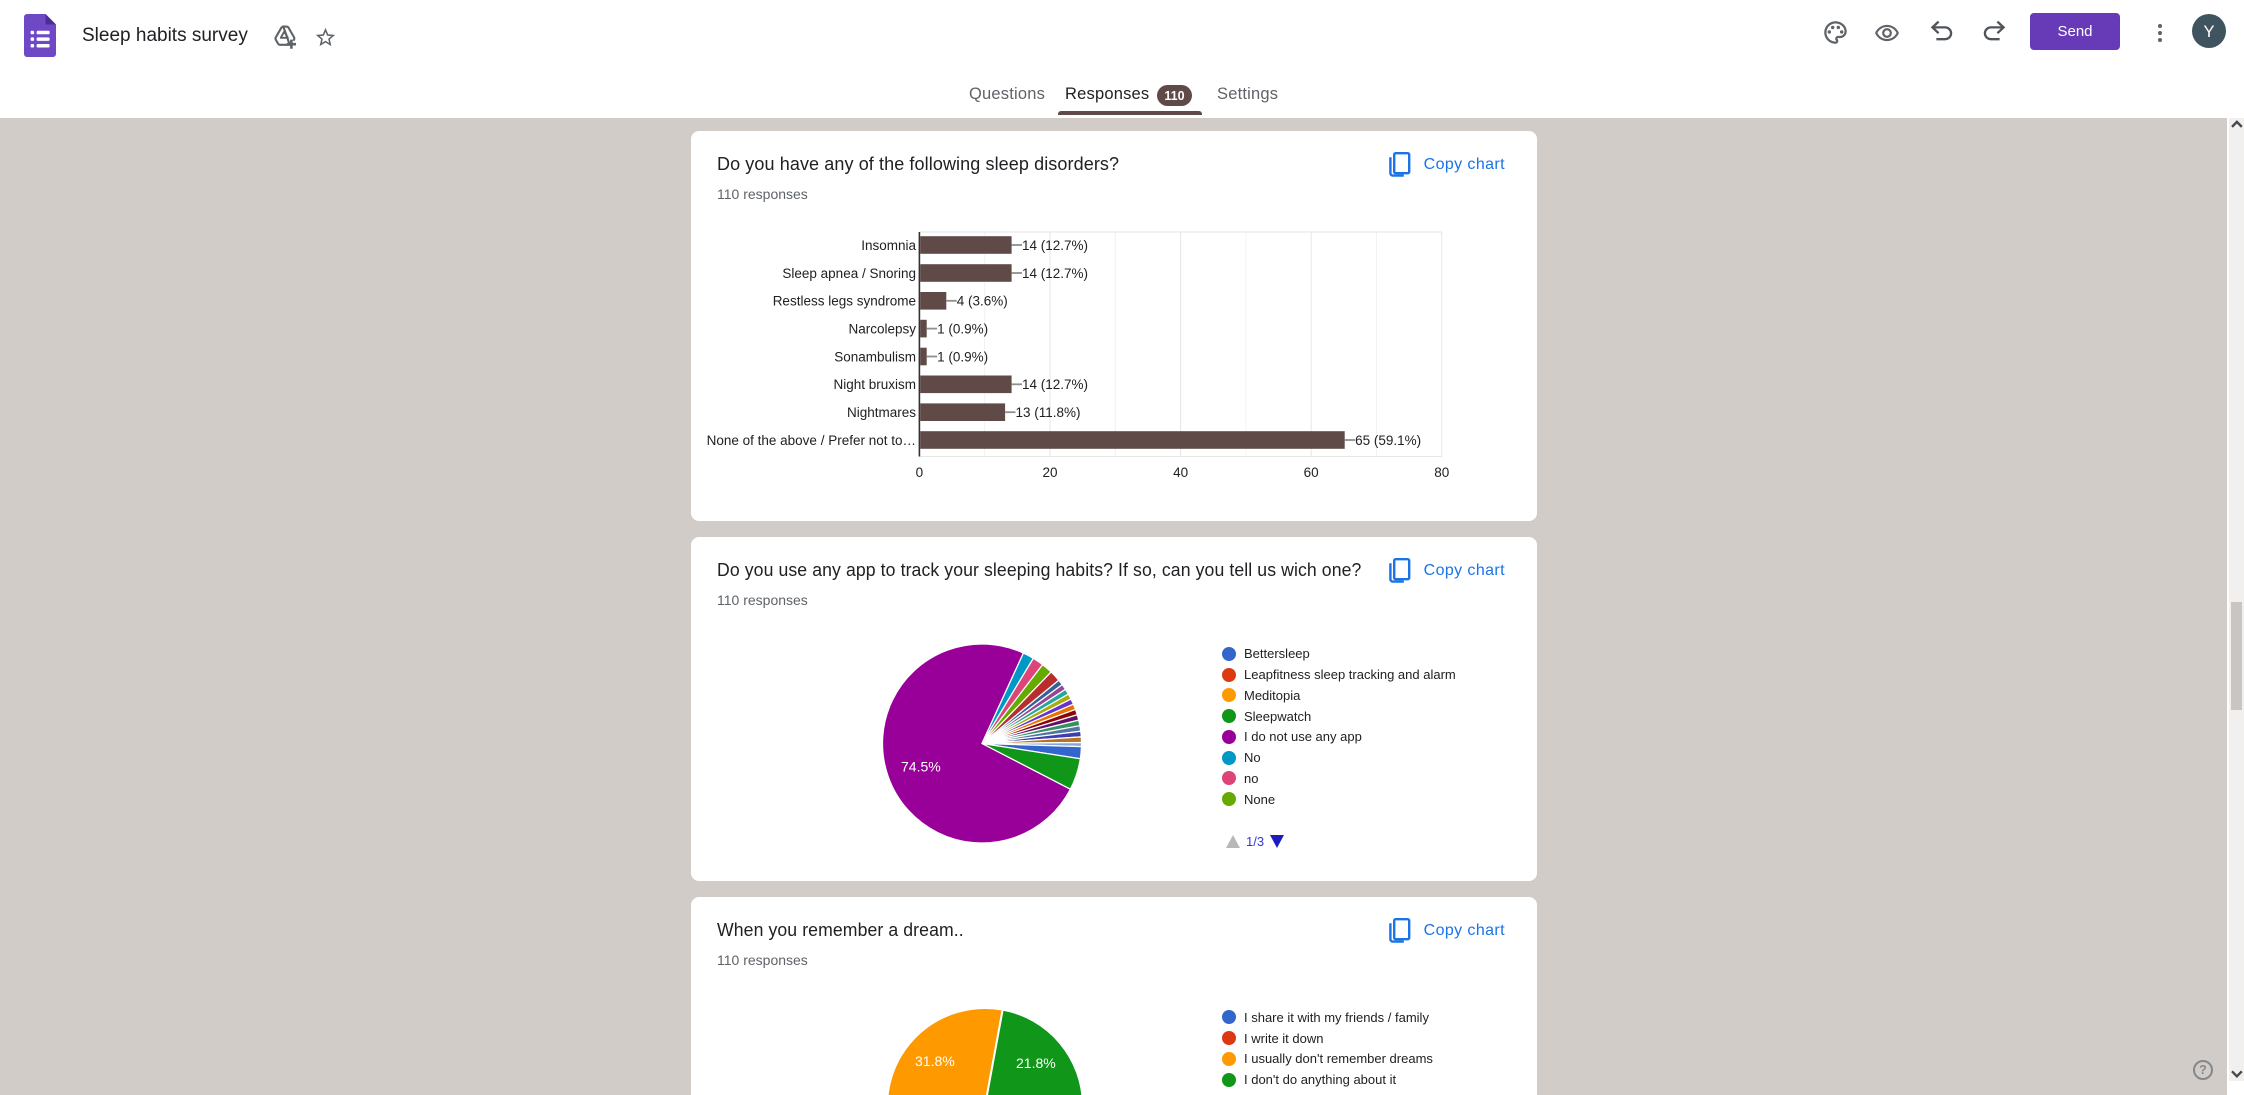 Image resolution: width=2244 pixels, height=1095 pixels. I want to click on svg-text: Y, so click(2208, 32).